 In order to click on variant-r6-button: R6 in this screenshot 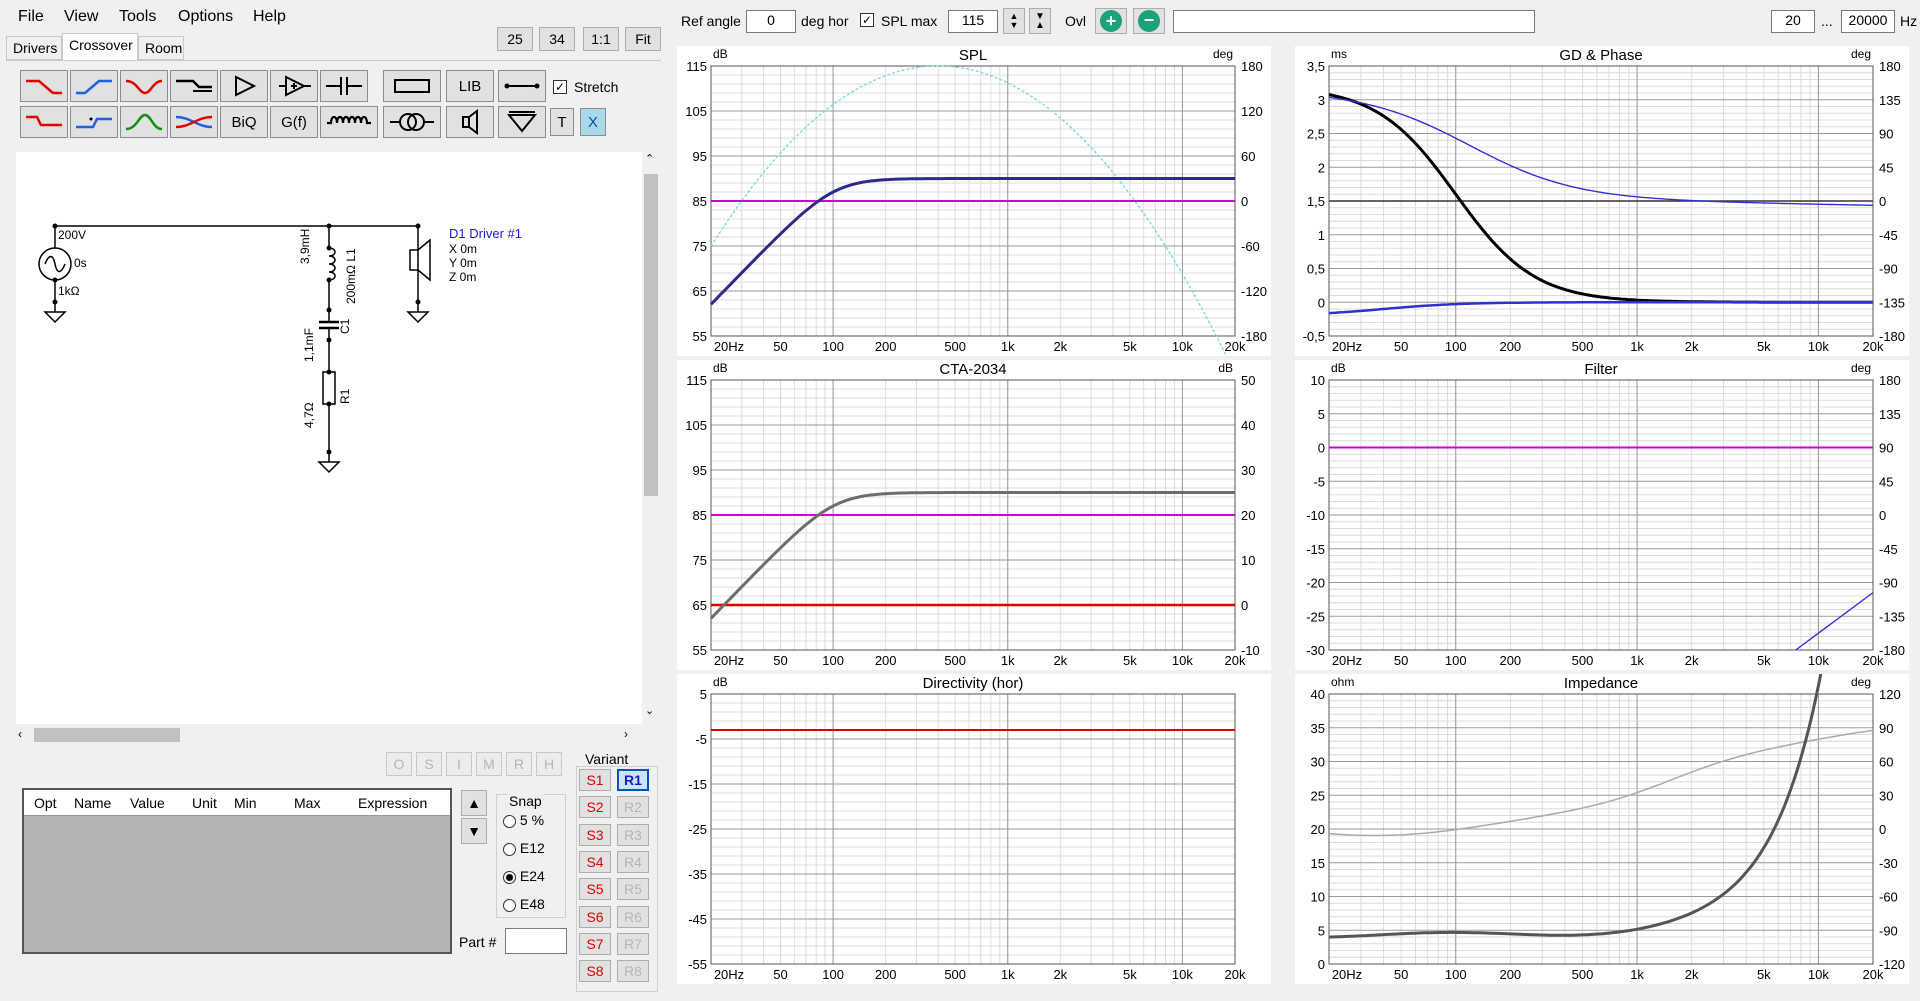, I will do `click(633, 916)`.